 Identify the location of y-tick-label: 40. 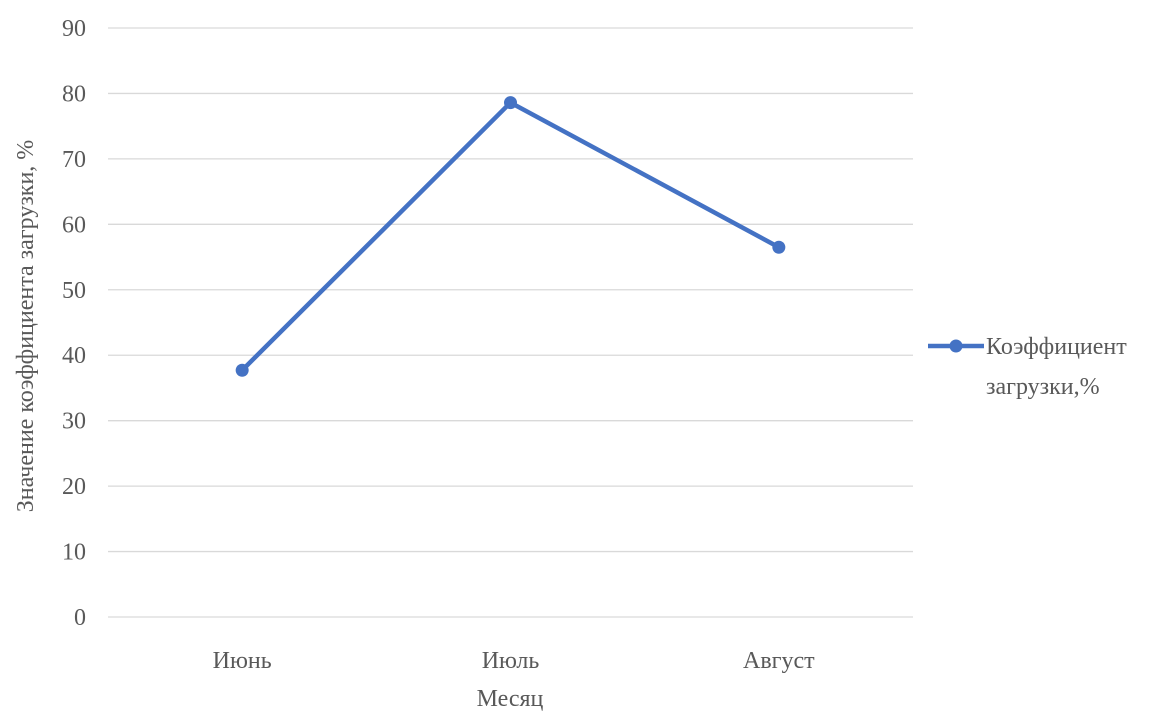
(74, 356).